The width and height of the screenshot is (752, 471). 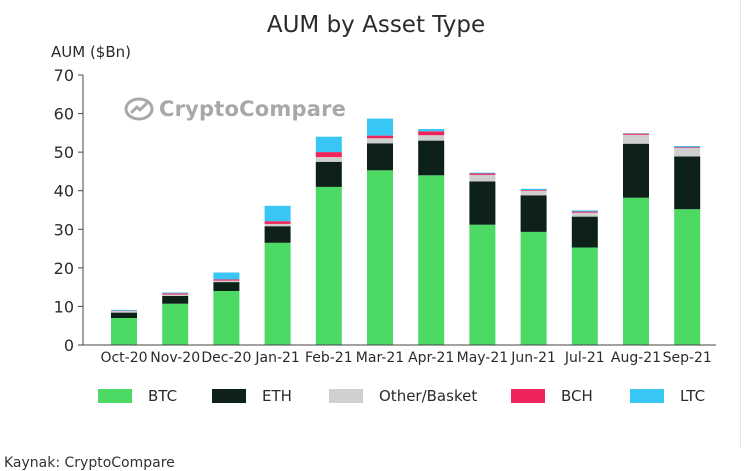 What do you see at coordinates (64, 229) in the screenshot?
I see `y-tick-label: 30` at bounding box center [64, 229].